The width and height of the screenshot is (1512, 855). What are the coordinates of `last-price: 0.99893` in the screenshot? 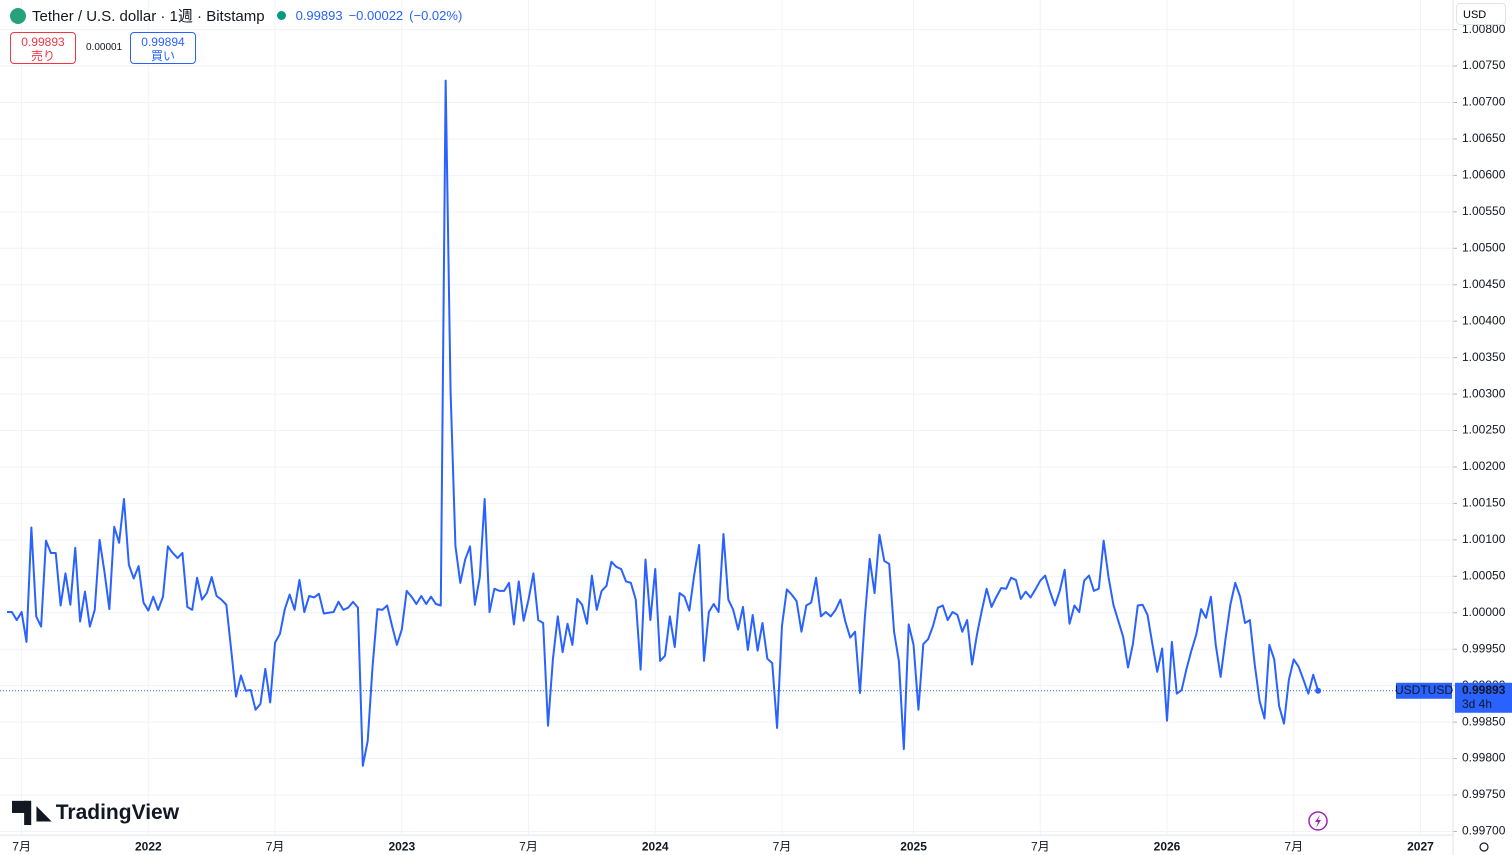 It's located at (319, 15).